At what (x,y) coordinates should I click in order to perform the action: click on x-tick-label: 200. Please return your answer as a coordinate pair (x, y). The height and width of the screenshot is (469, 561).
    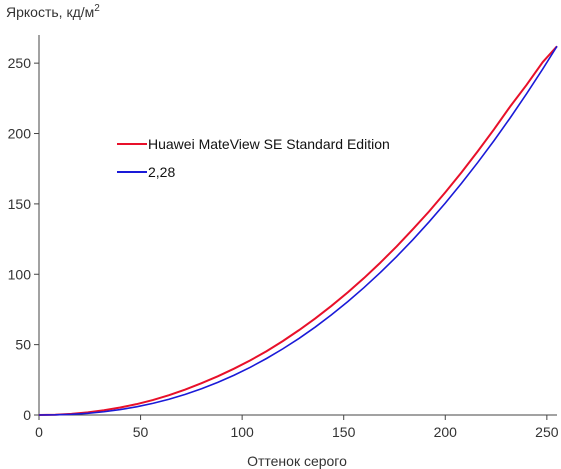
    Looking at the image, I should click on (446, 432).